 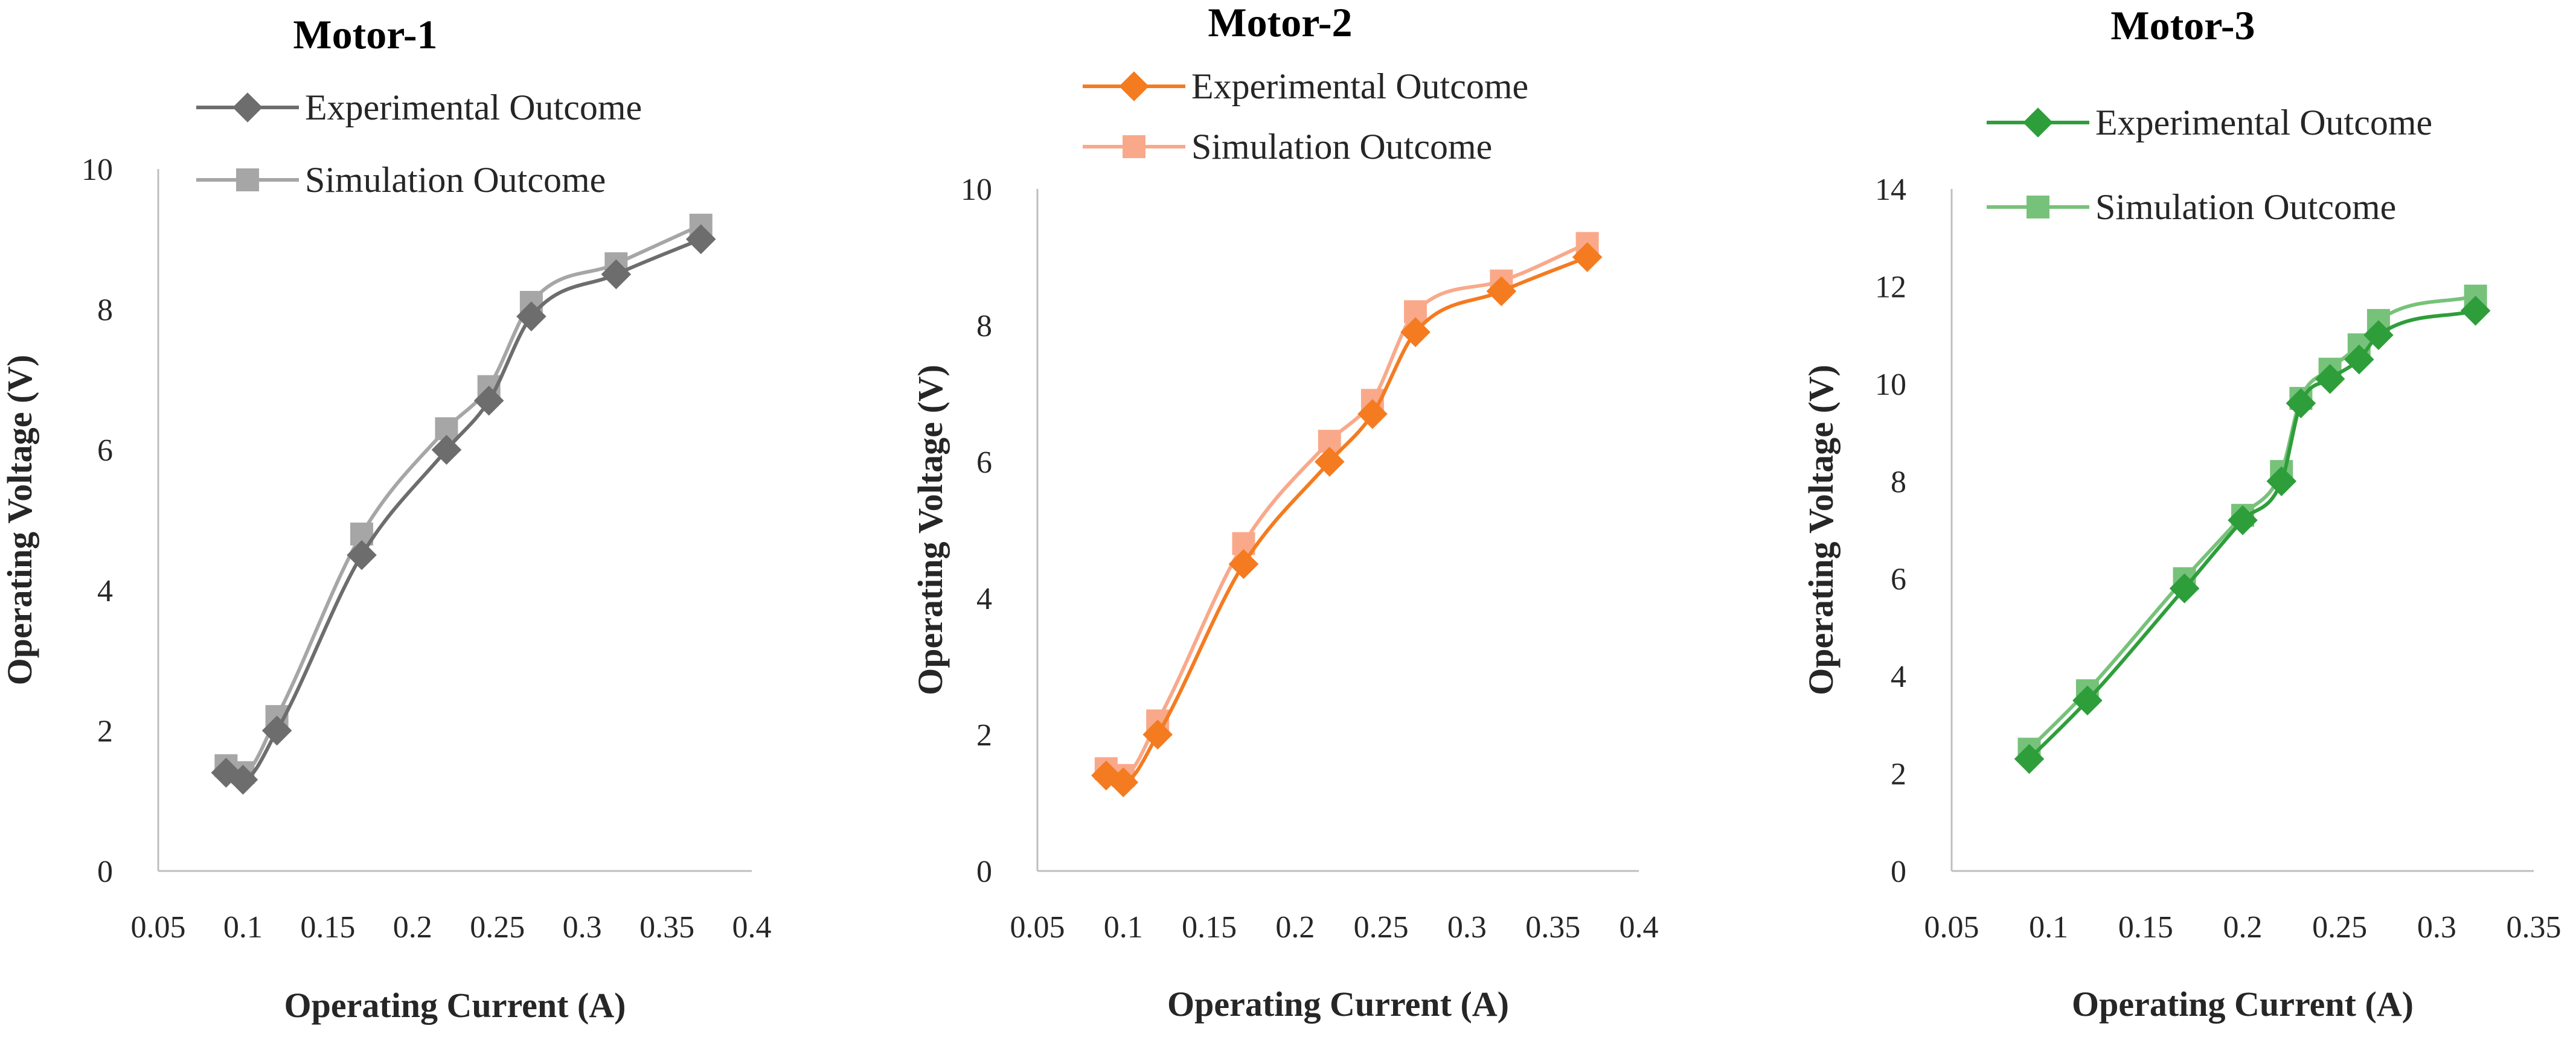 I want to click on chart-title: Motor-1, so click(x=365, y=34).